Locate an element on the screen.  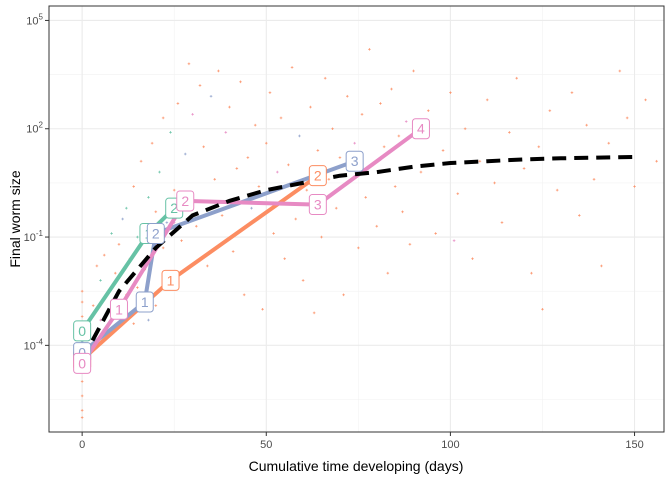
stage-label: 0 is located at coordinates (82, 331).